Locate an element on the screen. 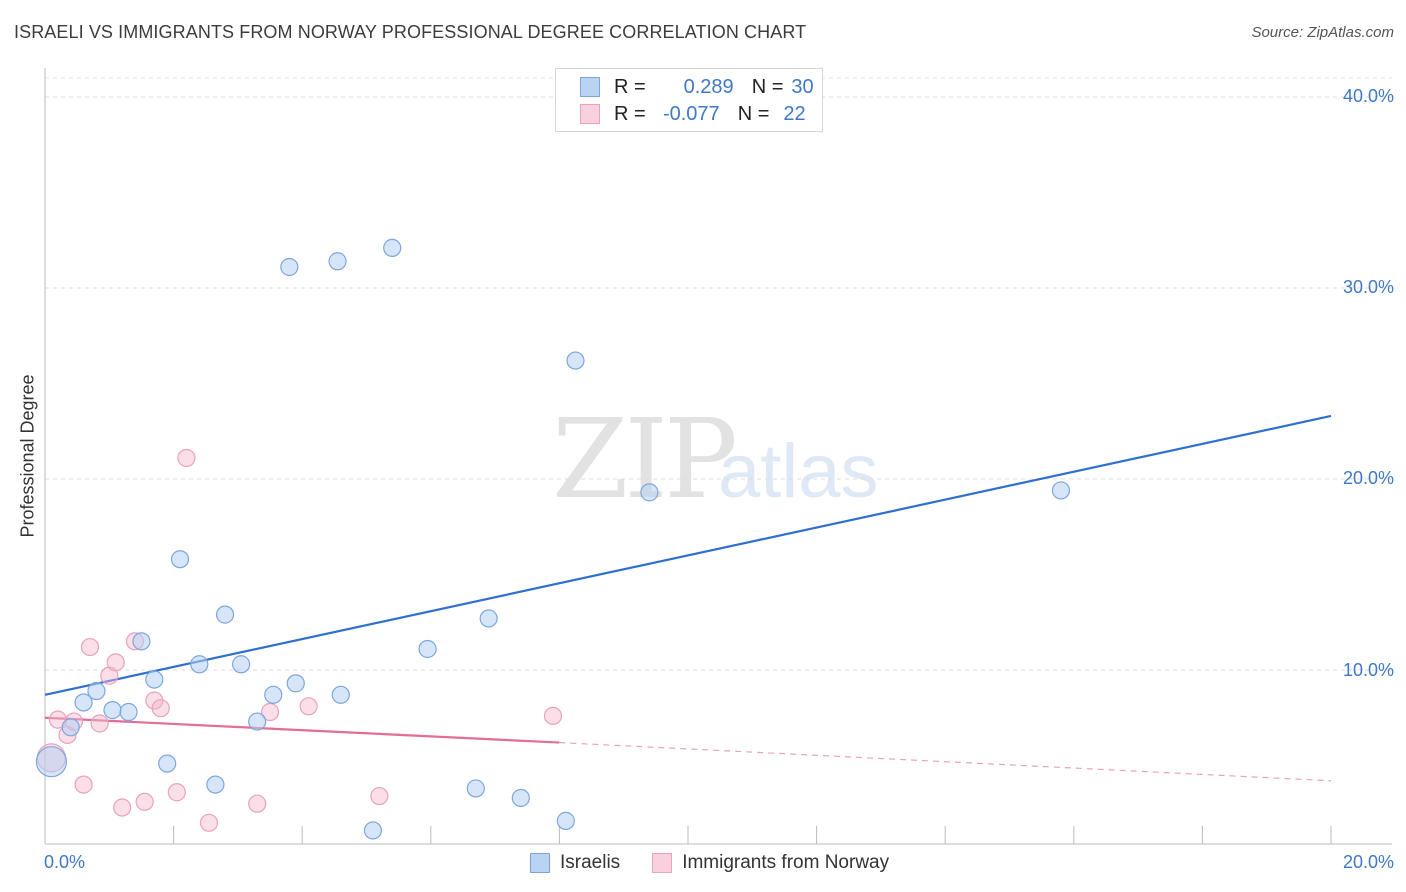  legend-row-norway: R = -0.077 N = 22 is located at coordinates (693, 114).